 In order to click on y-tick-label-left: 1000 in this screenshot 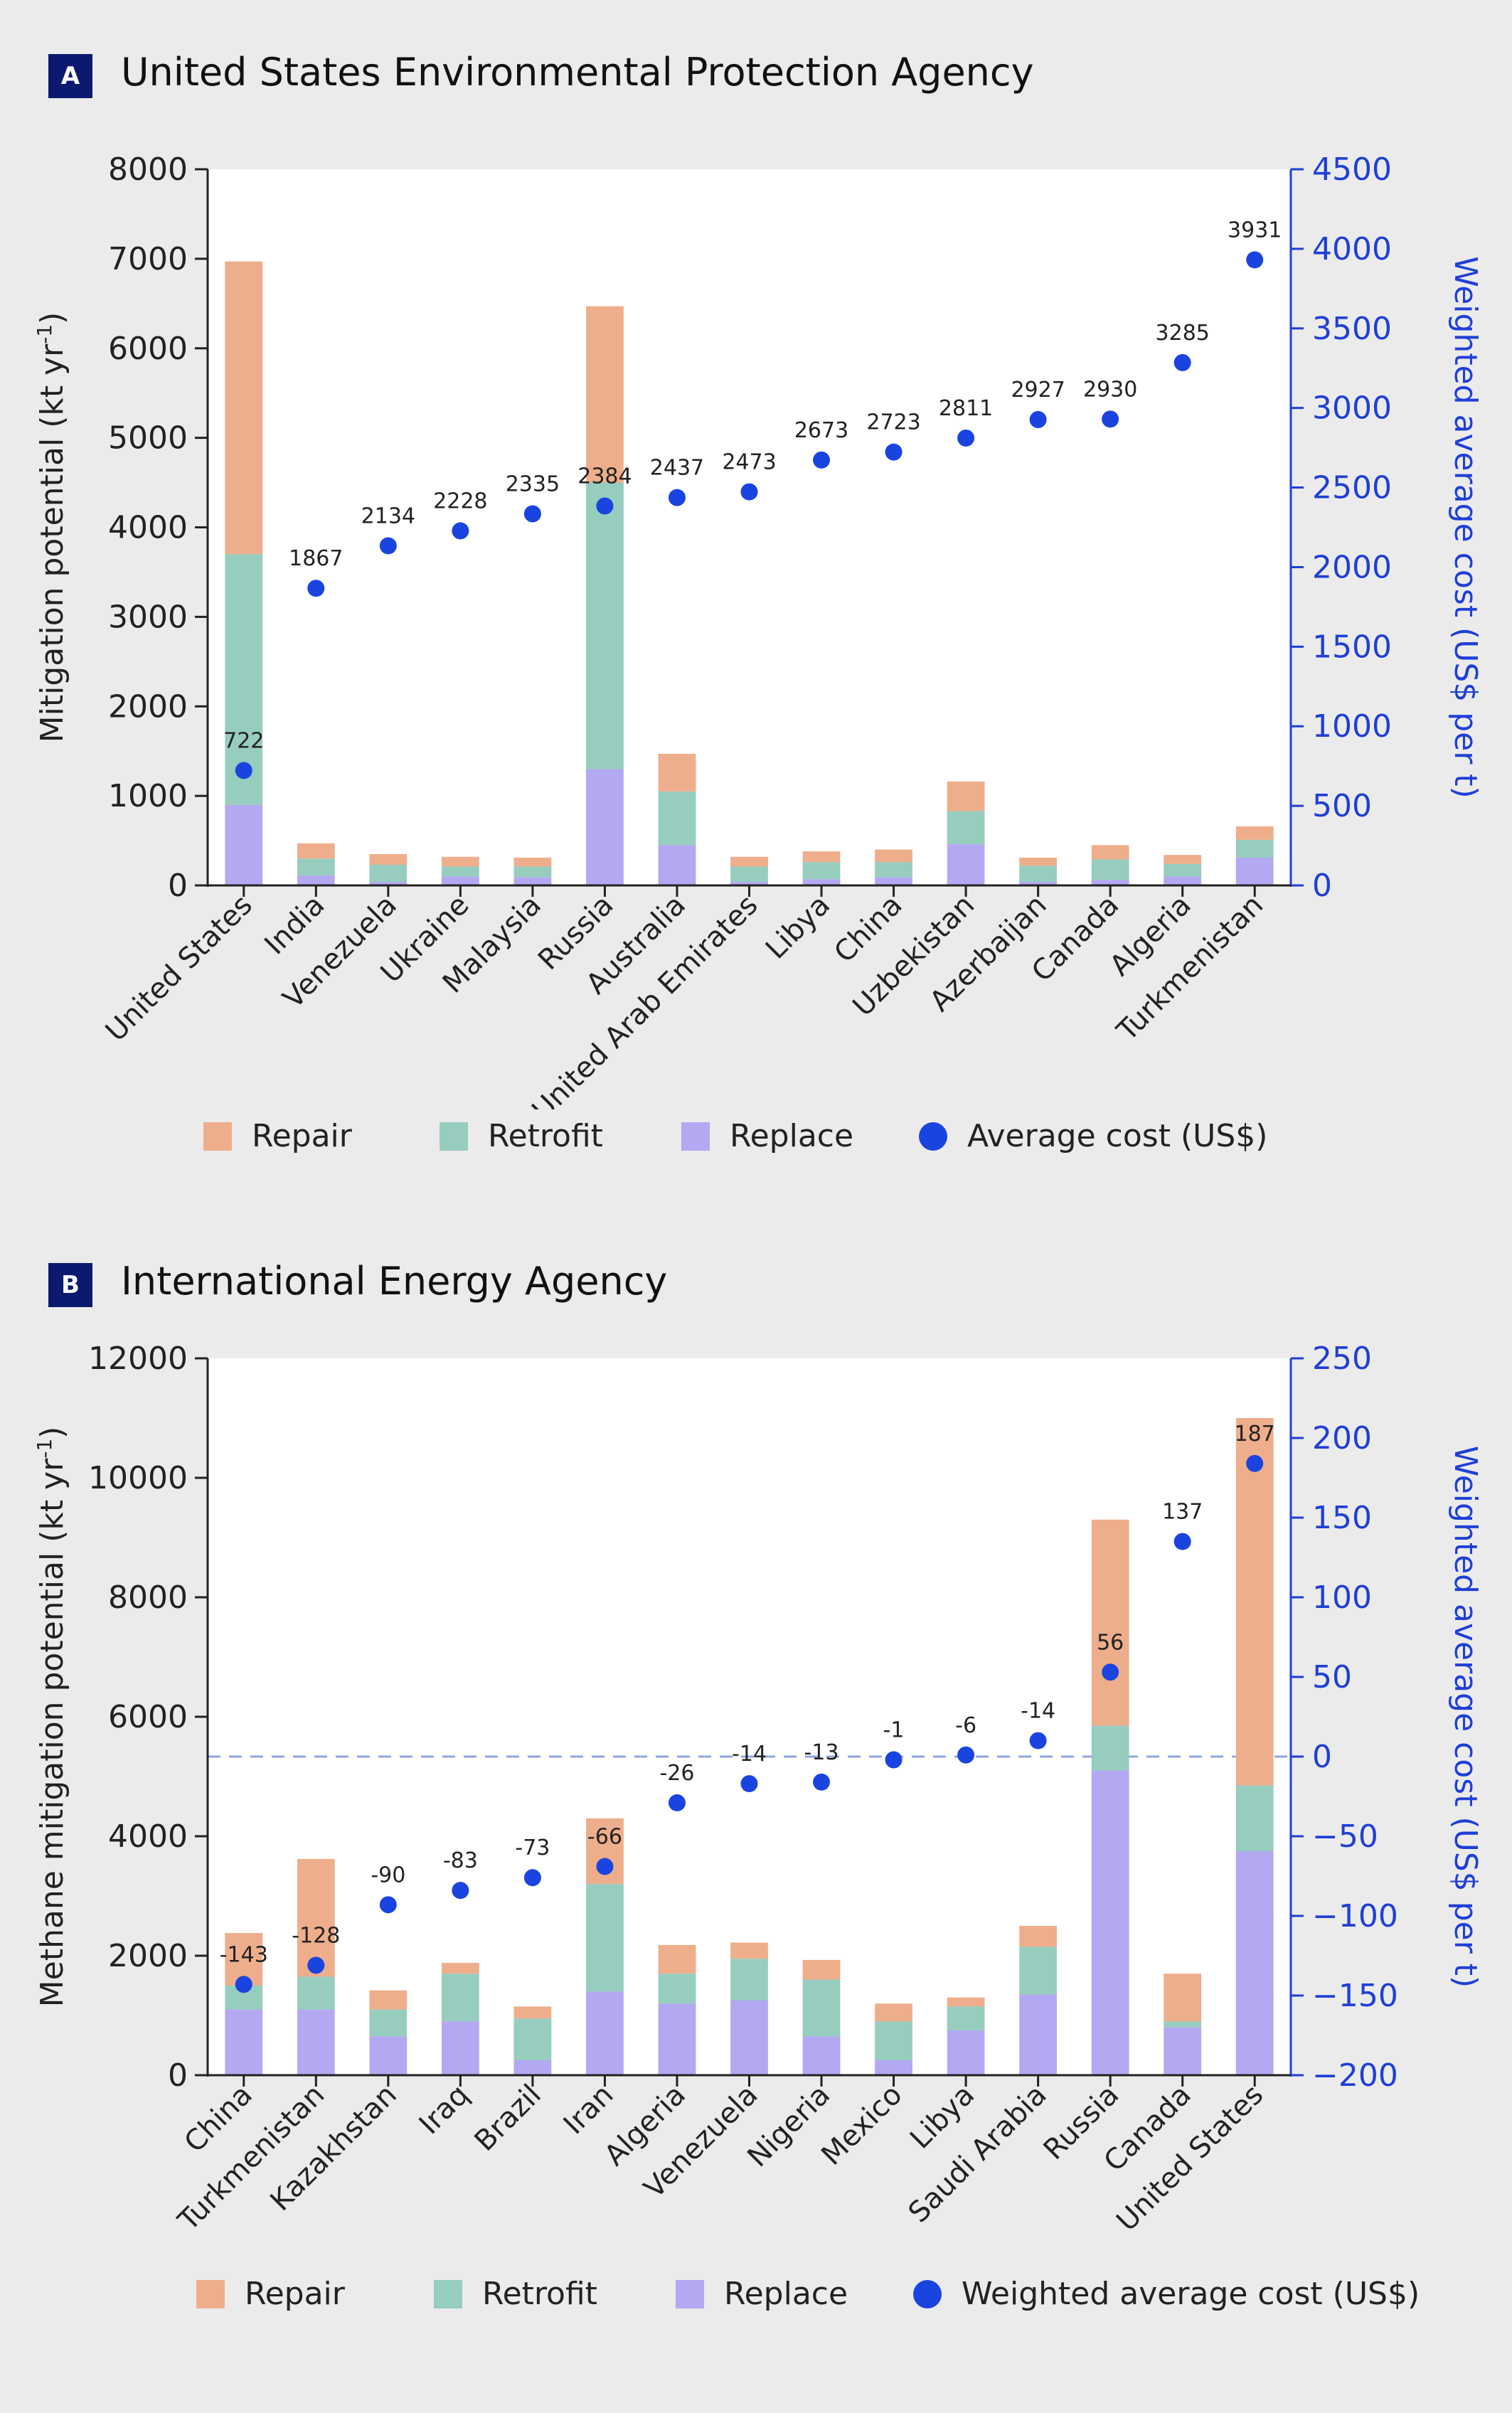, I will do `click(148, 796)`.